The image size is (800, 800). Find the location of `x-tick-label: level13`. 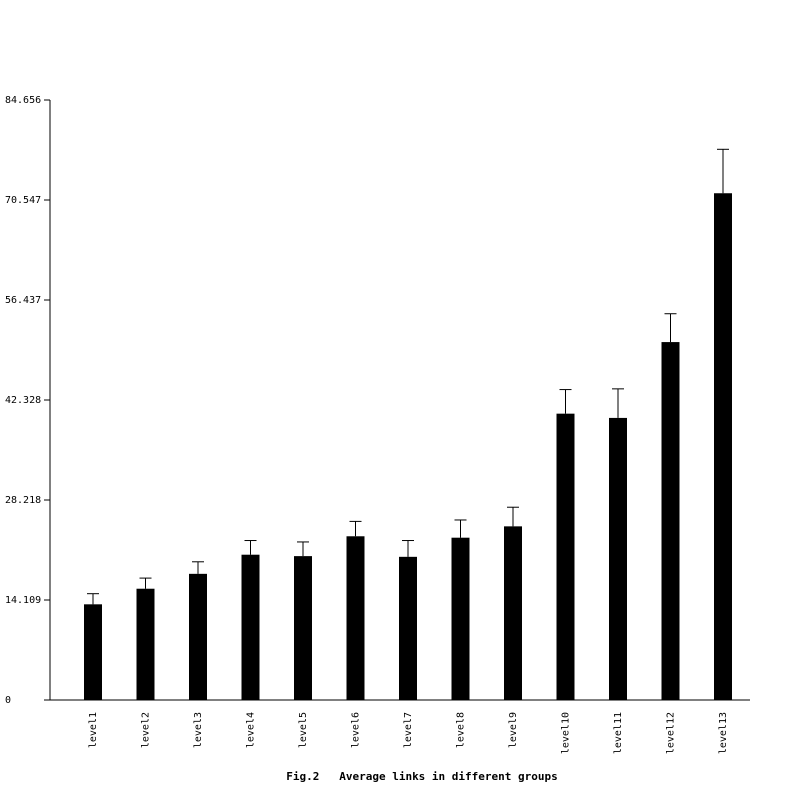

x-tick-label: level13 is located at coordinates (723, 733).